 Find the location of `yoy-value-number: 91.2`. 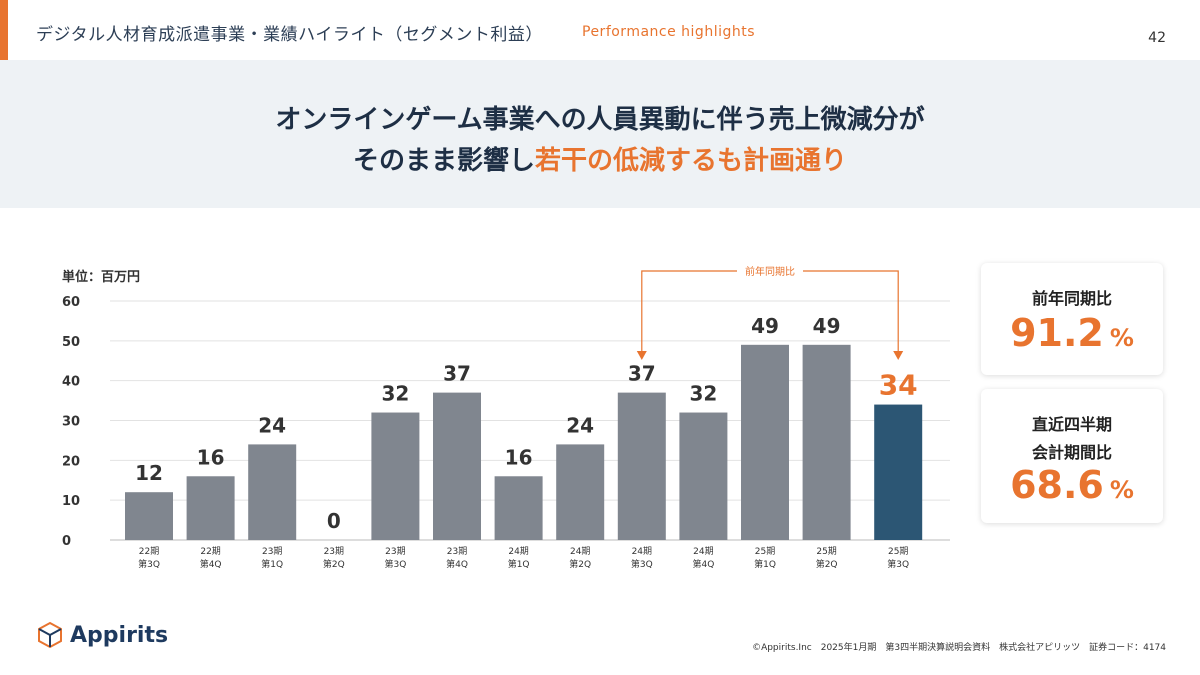

yoy-value-number: 91.2 is located at coordinates (1057, 333).